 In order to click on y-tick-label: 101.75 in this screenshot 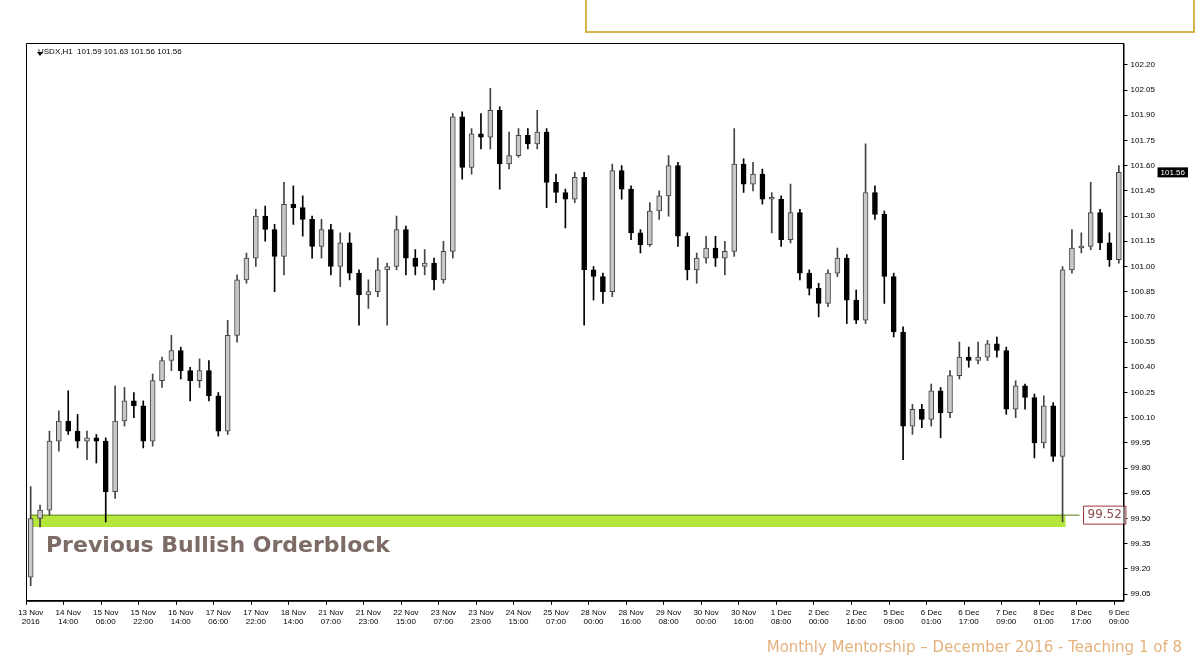, I will do `click(1143, 140)`.